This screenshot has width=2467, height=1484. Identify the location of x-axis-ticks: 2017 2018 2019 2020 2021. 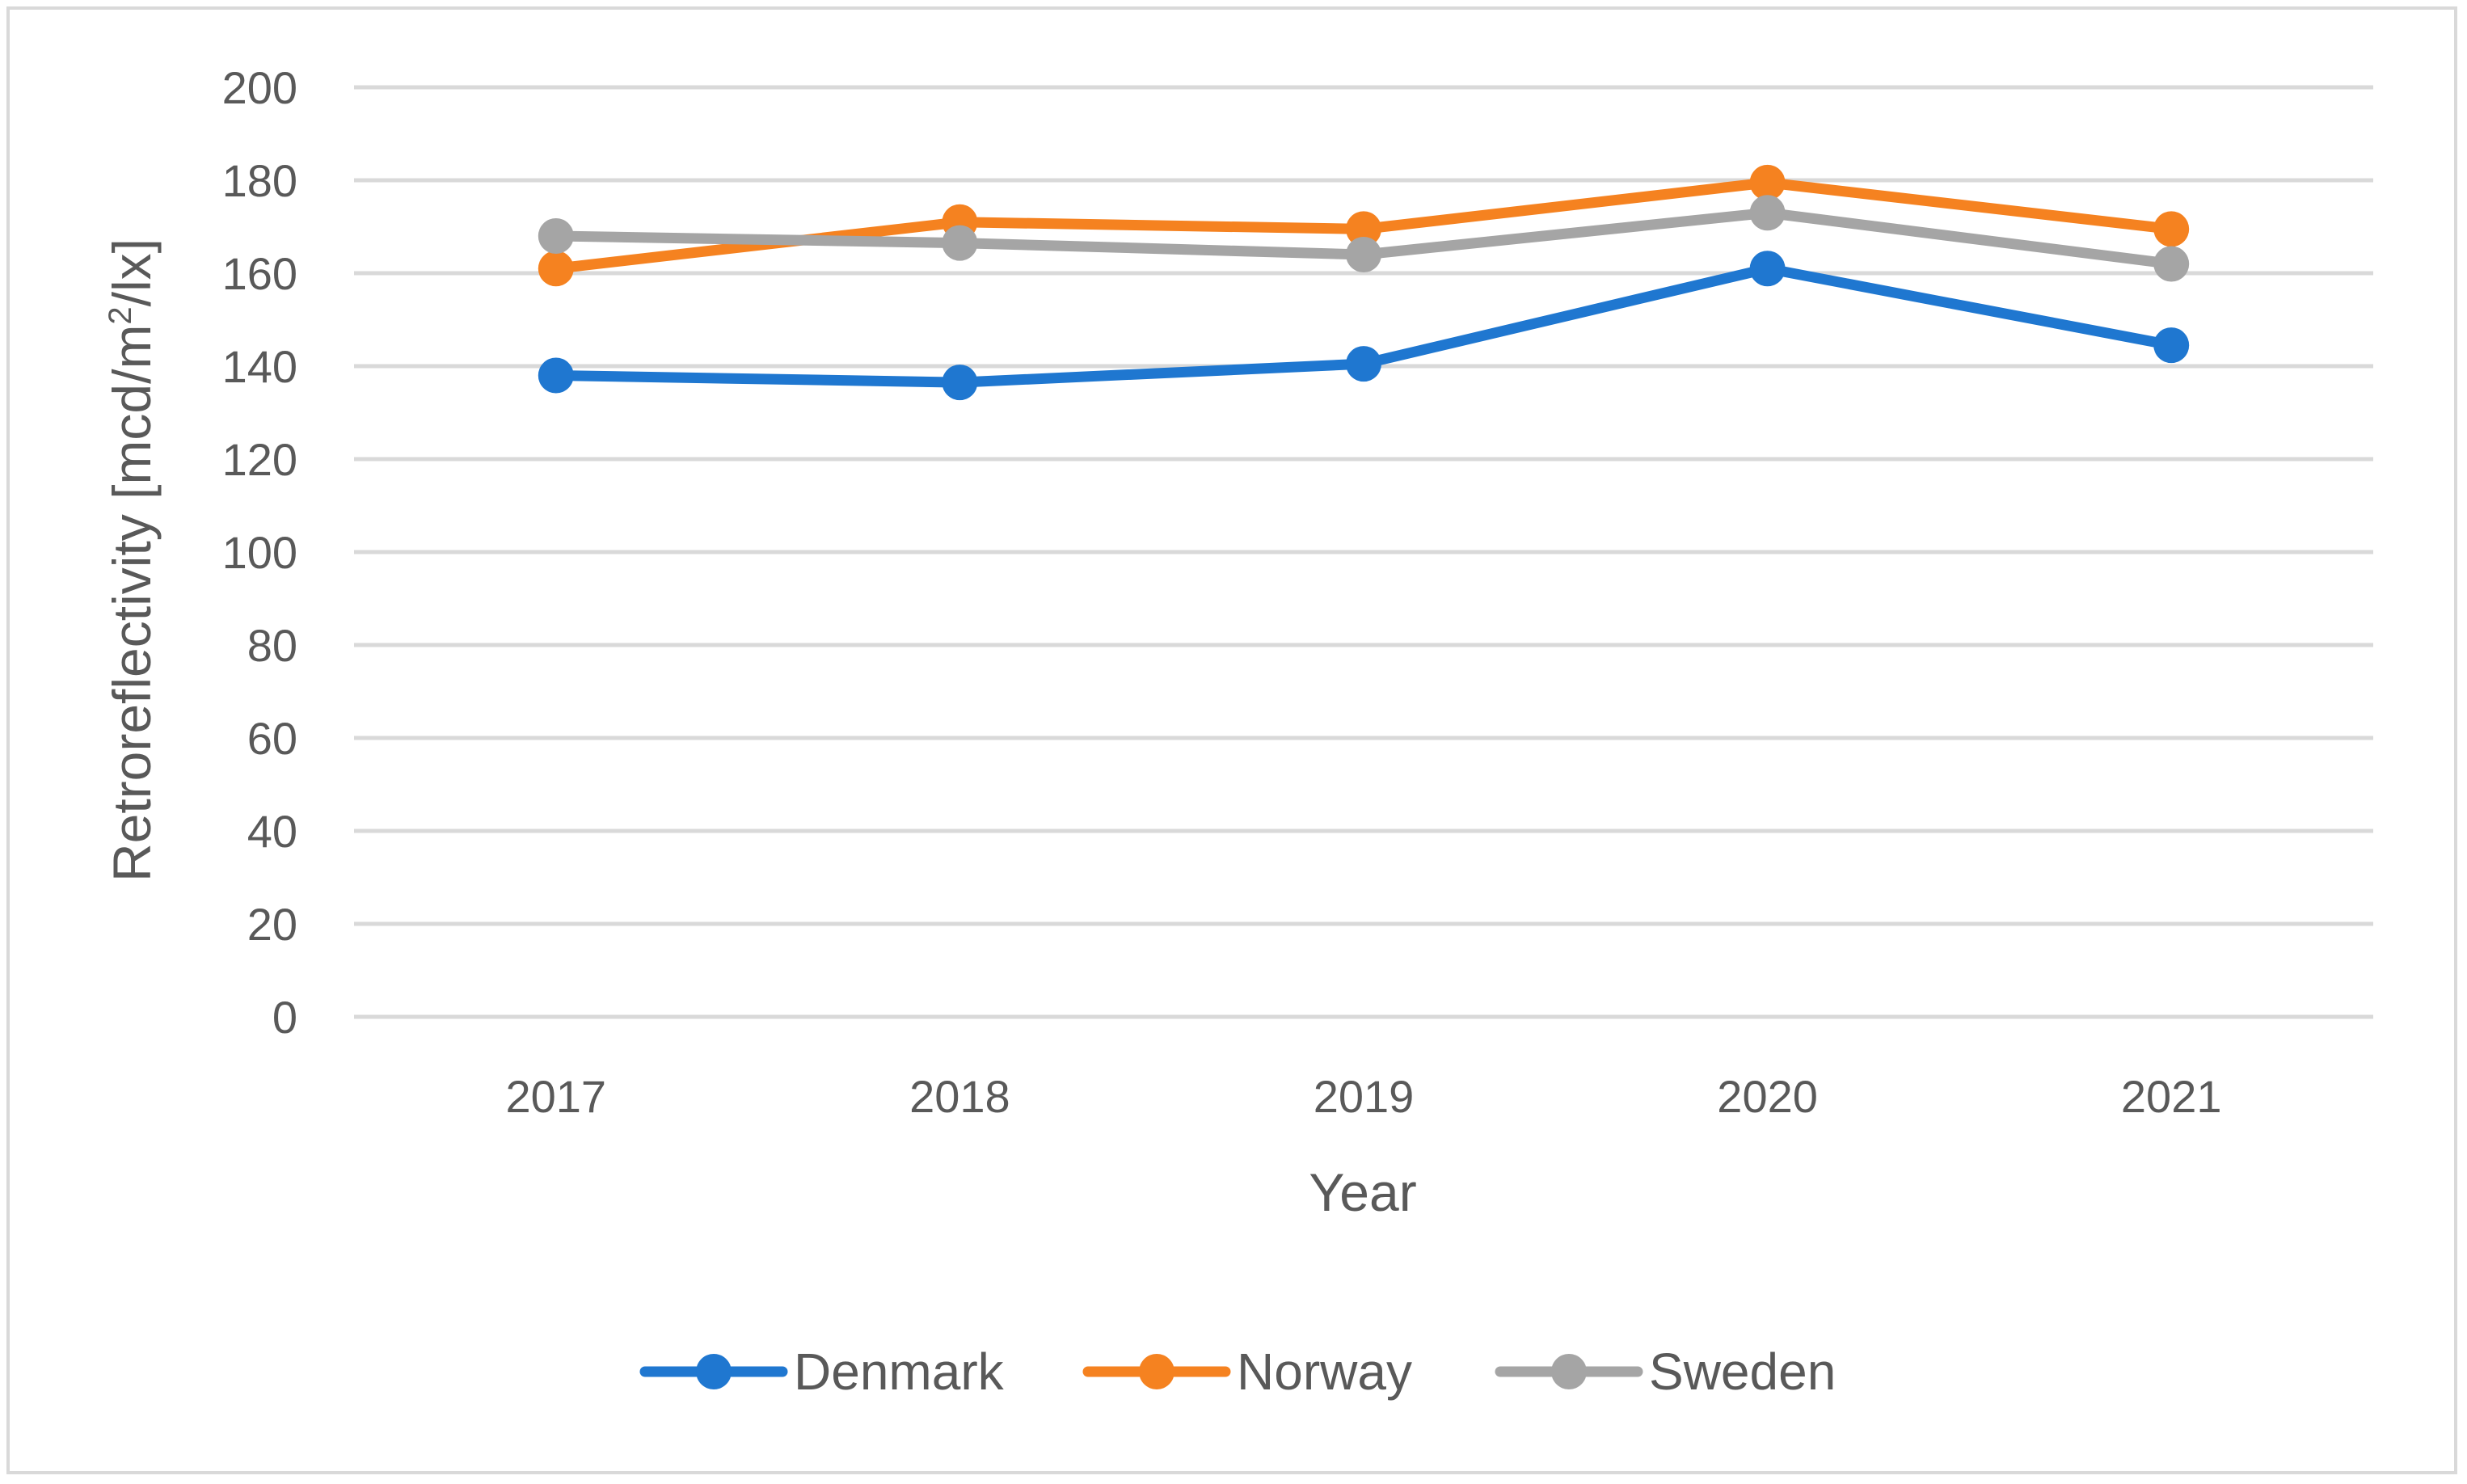
(1364, 1096).